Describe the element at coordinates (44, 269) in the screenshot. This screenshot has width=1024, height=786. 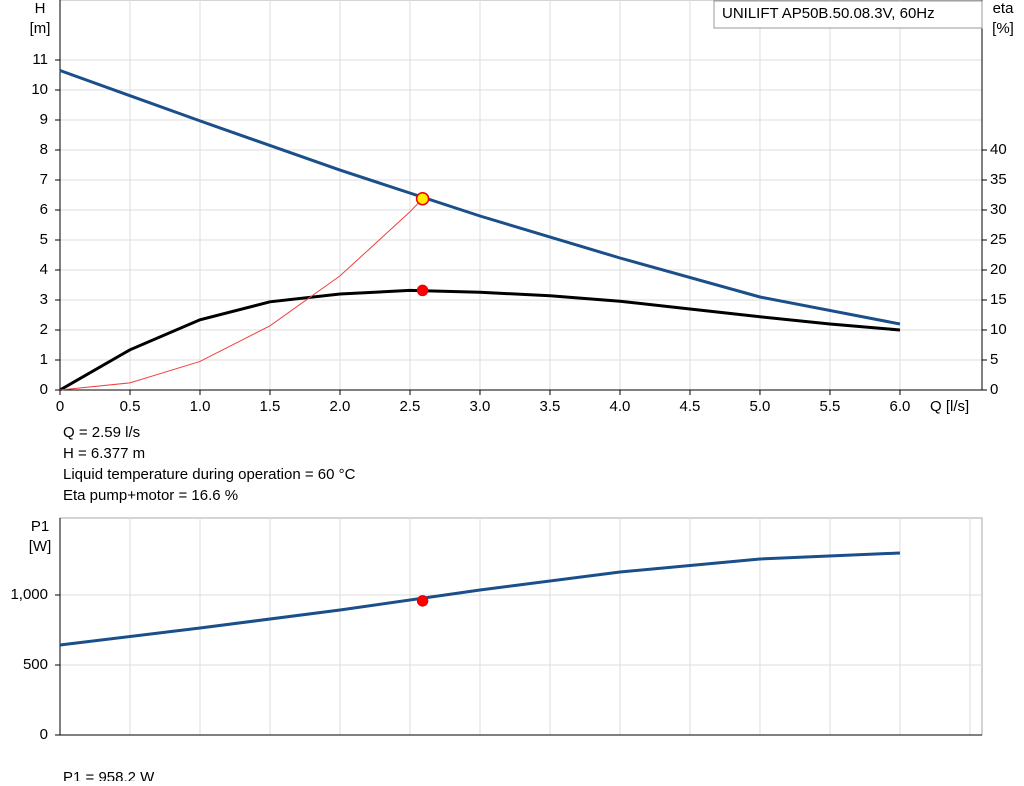
I see `y-tick-label: 4` at that location.